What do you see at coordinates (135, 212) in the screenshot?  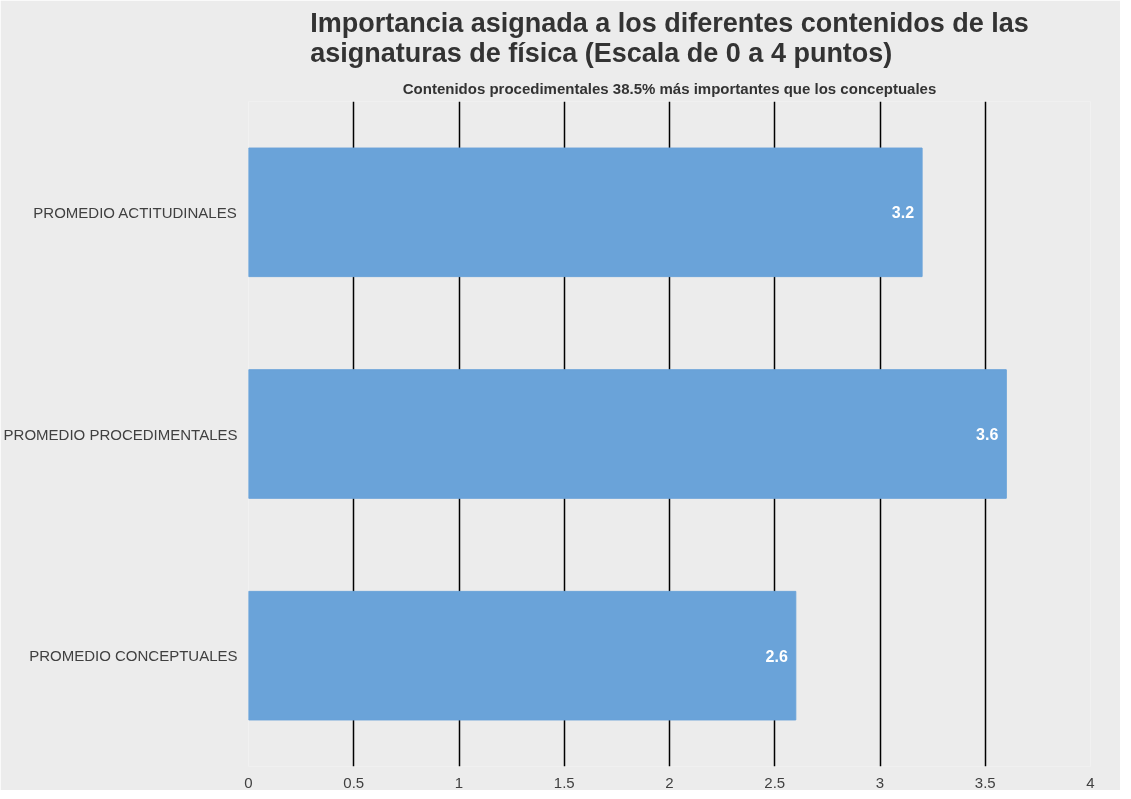 I see `y-tick-label: PROMEDIO ACTITUDINALES` at bounding box center [135, 212].